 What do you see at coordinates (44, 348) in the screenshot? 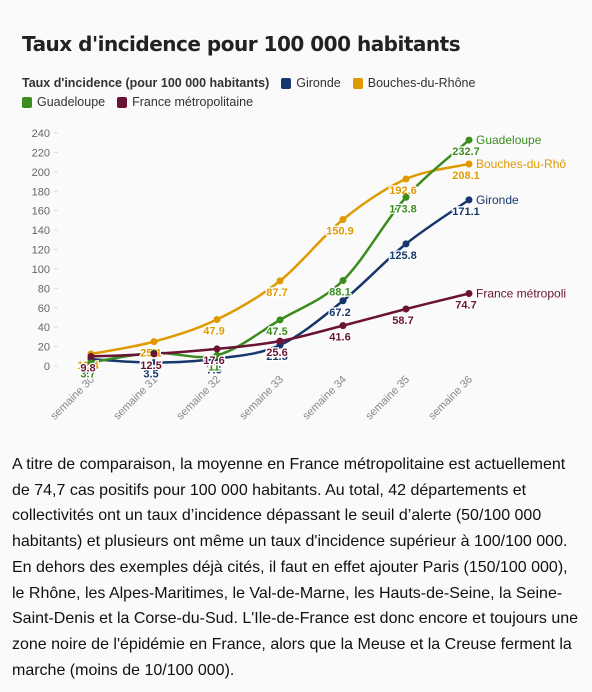
I see `y-tick-label: 20` at bounding box center [44, 348].